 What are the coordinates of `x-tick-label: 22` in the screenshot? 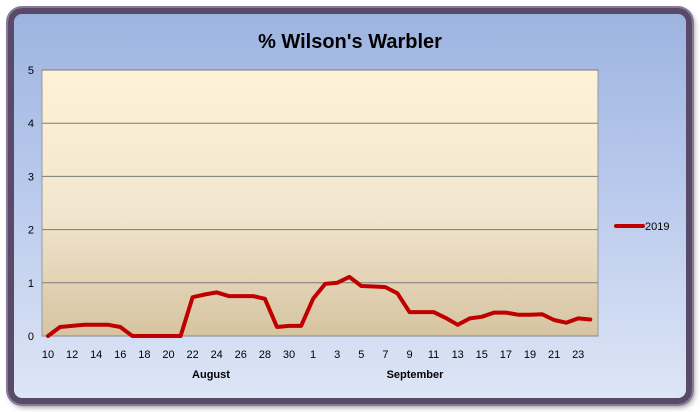 It's located at (192, 355).